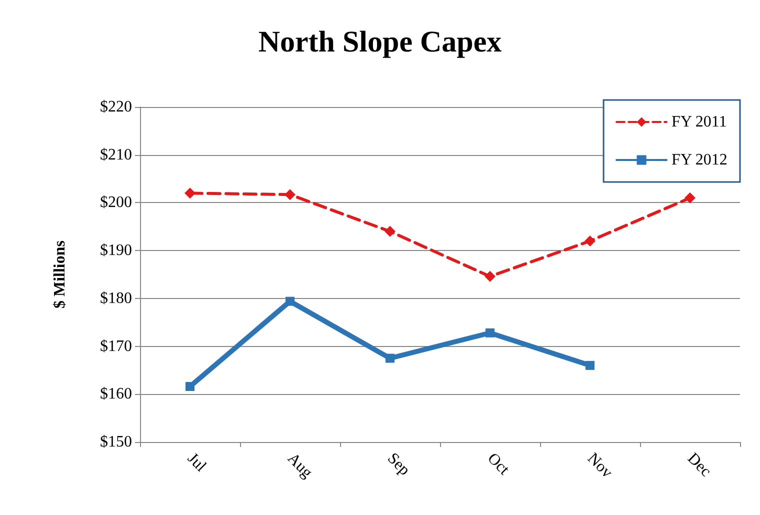 The image size is (760, 515). Describe the element at coordinates (600, 466) in the screenshot. I see `x-tick-label: Nov` at that location.